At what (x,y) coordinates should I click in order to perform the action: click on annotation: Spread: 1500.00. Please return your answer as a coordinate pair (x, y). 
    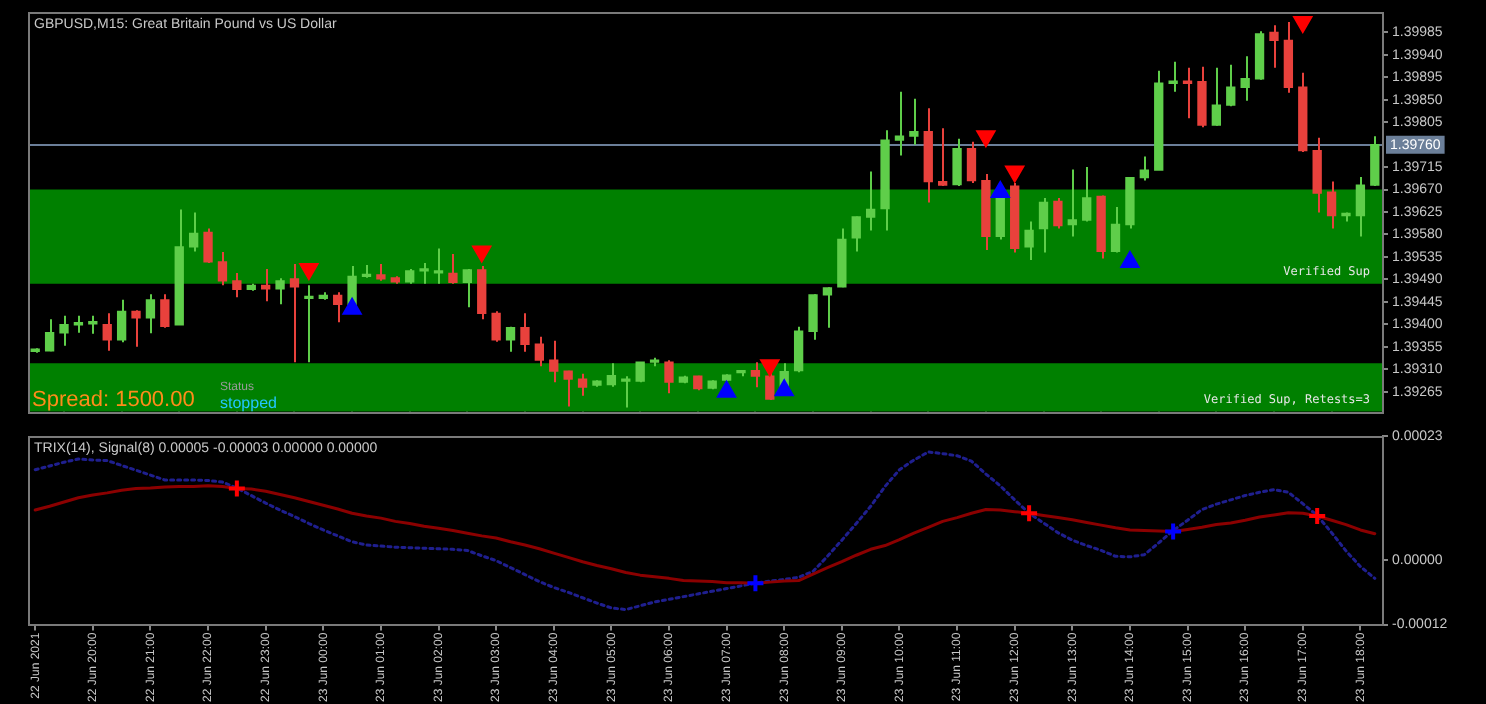
    Looking at the image, I should click on (113, 399).